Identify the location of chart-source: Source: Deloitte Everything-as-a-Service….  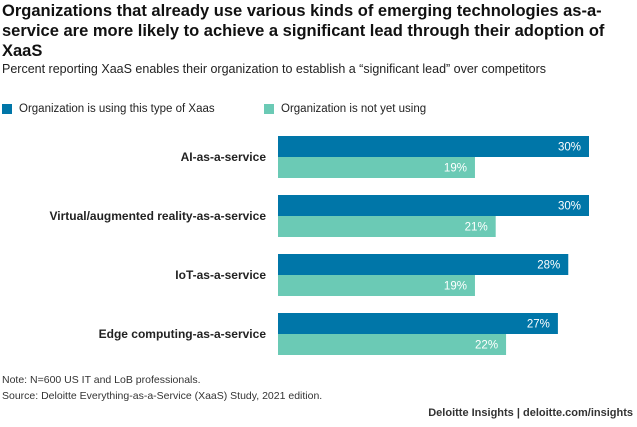
(162, 396).